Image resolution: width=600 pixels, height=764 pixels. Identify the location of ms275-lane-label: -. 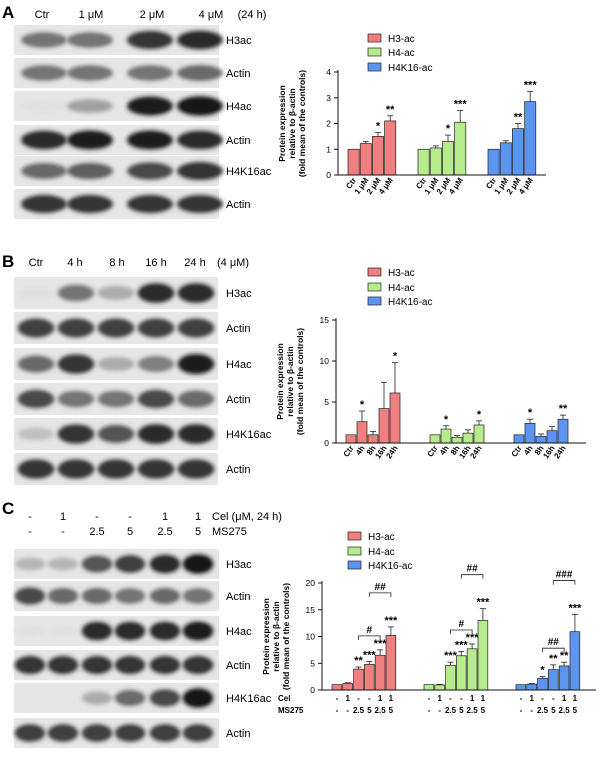
(30, 532).